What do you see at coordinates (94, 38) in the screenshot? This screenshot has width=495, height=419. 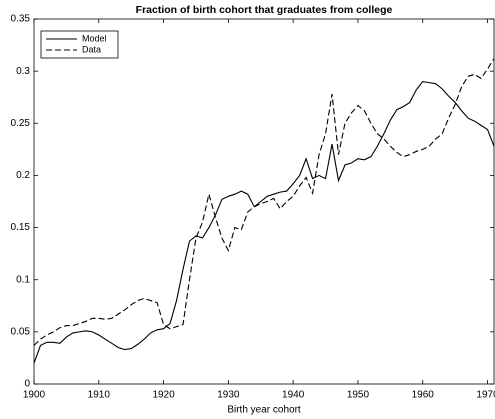 I see `legend-label: Model` at bounding box center [94, 38].